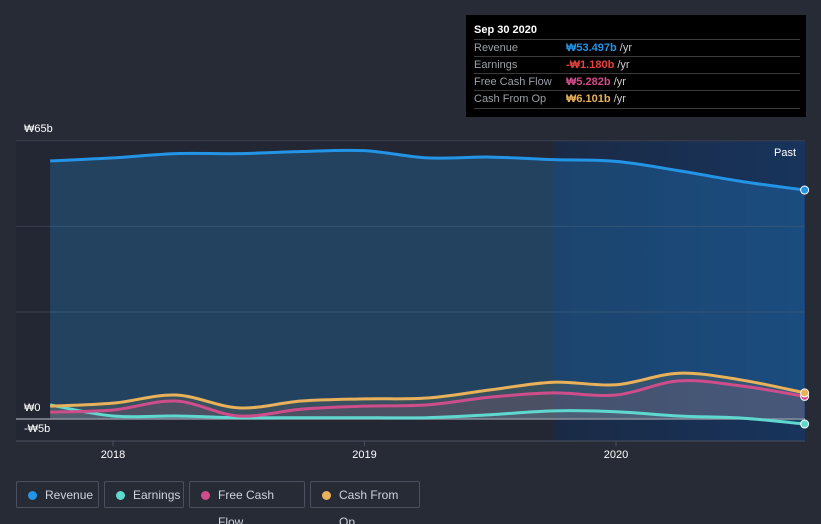 The height and width of the screenshot is (524, 821). I want to click on legend-label: Cash From Op, so click(369, 506).